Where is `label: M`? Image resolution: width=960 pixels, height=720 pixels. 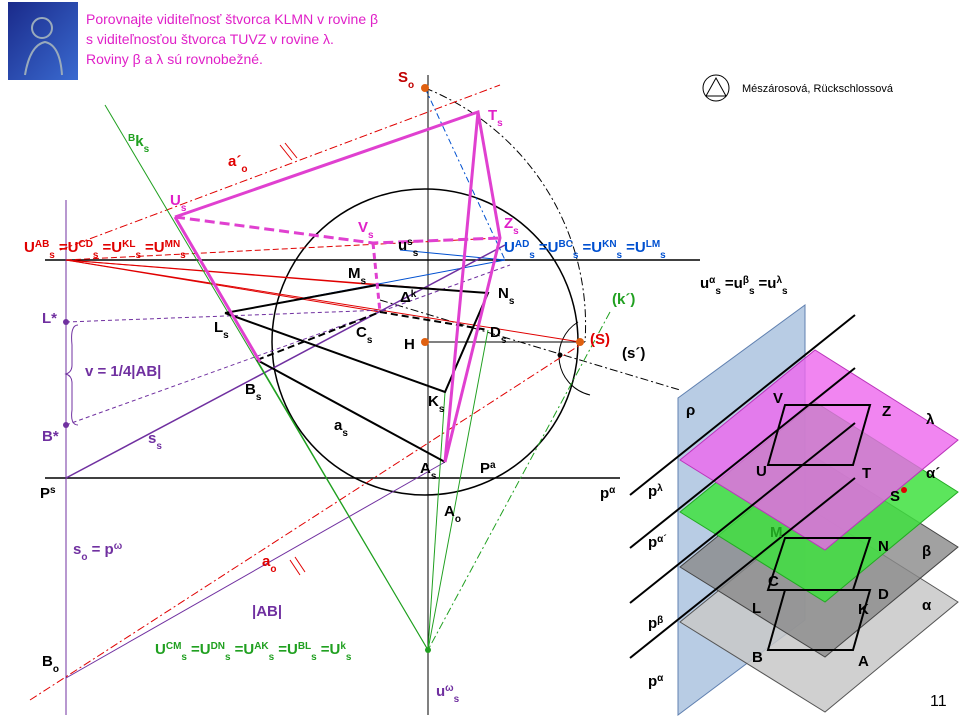
label: M is located at coordinates (776, 532).